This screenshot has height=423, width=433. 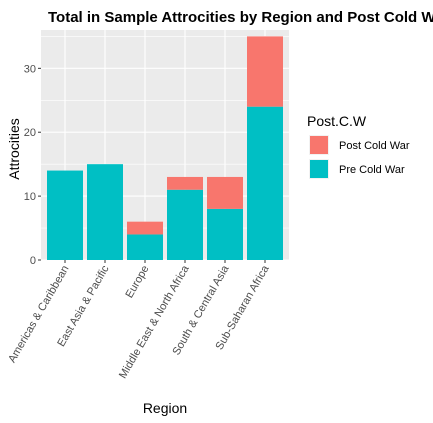 What do you see at coordinates (372, 170) in the screenshot?
I see `legend-label-pre-cold-war: Pre Cold War` at bounding box center [372, 170].